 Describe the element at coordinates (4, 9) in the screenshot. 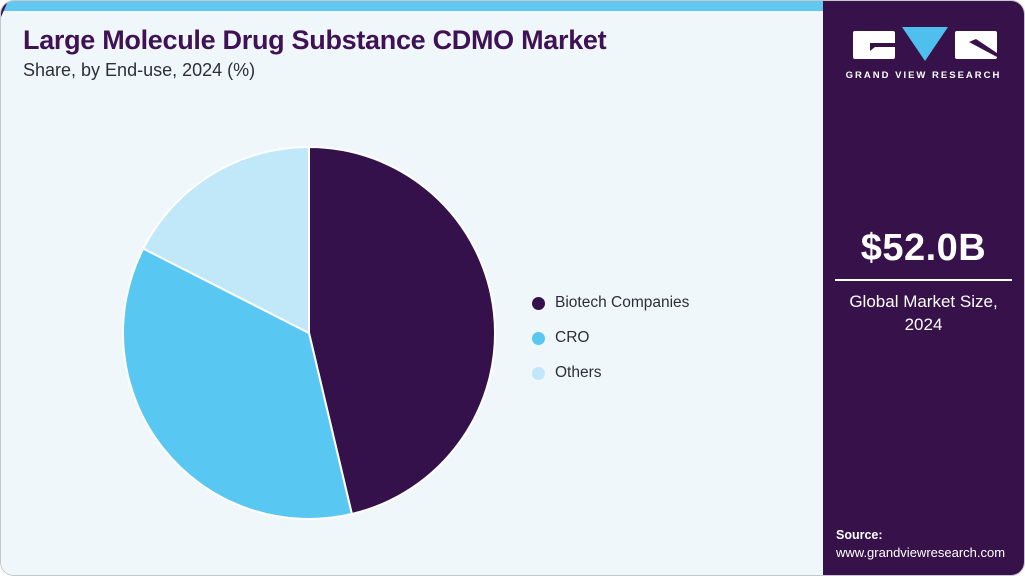

I see `top-accent-notch` at that location.